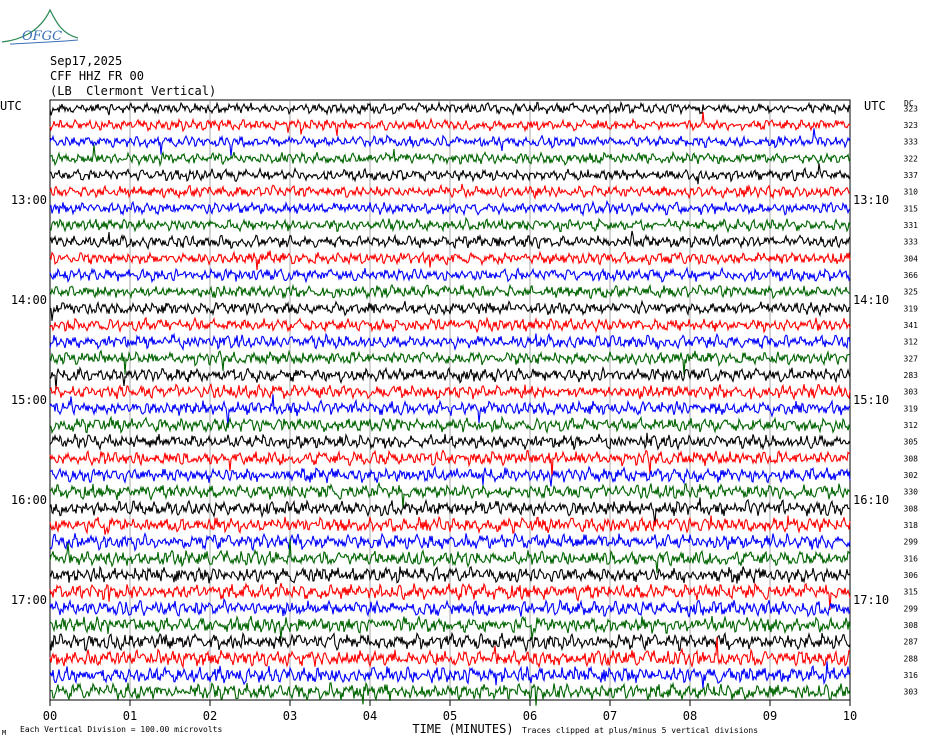  I want to click on x-tick-label: 00, so click(50, 716).